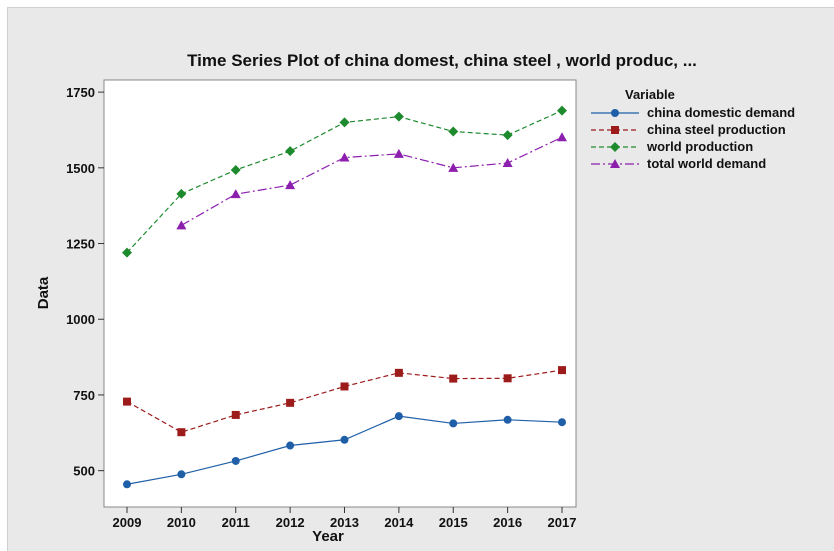 The height and width of the screenshot is (551, 834). What do you see at coordinates (453, 522) in the screenshot?
I see `x-tick-label: 2015` at bounding box center [453, 522].